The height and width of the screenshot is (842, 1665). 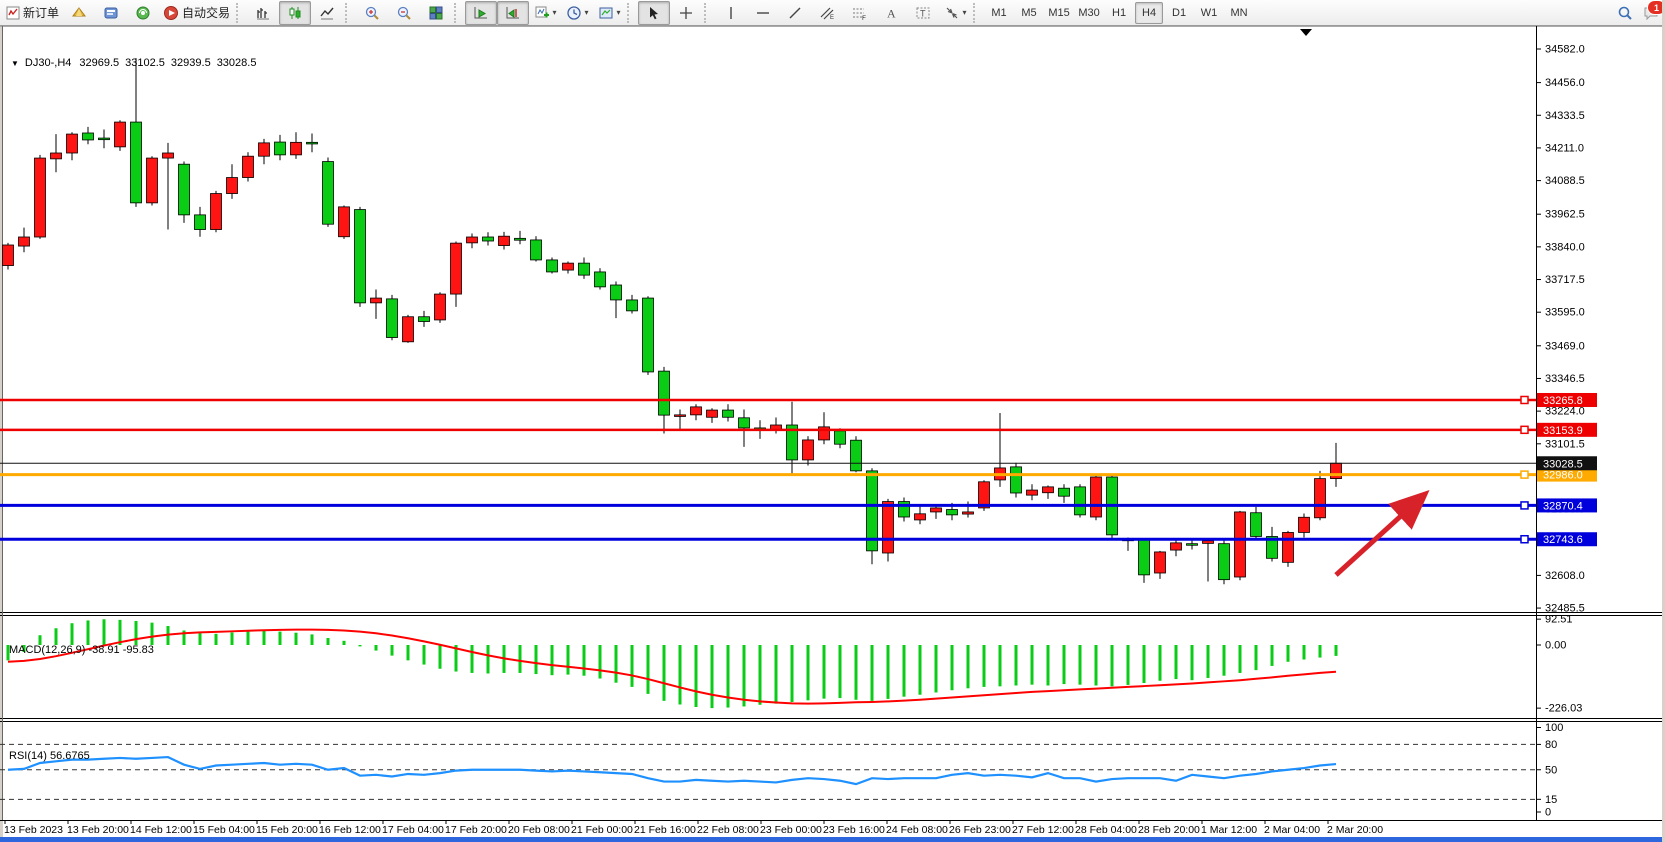 I want to click on trend-arrow-annotation, so click(x=1382, y=533).